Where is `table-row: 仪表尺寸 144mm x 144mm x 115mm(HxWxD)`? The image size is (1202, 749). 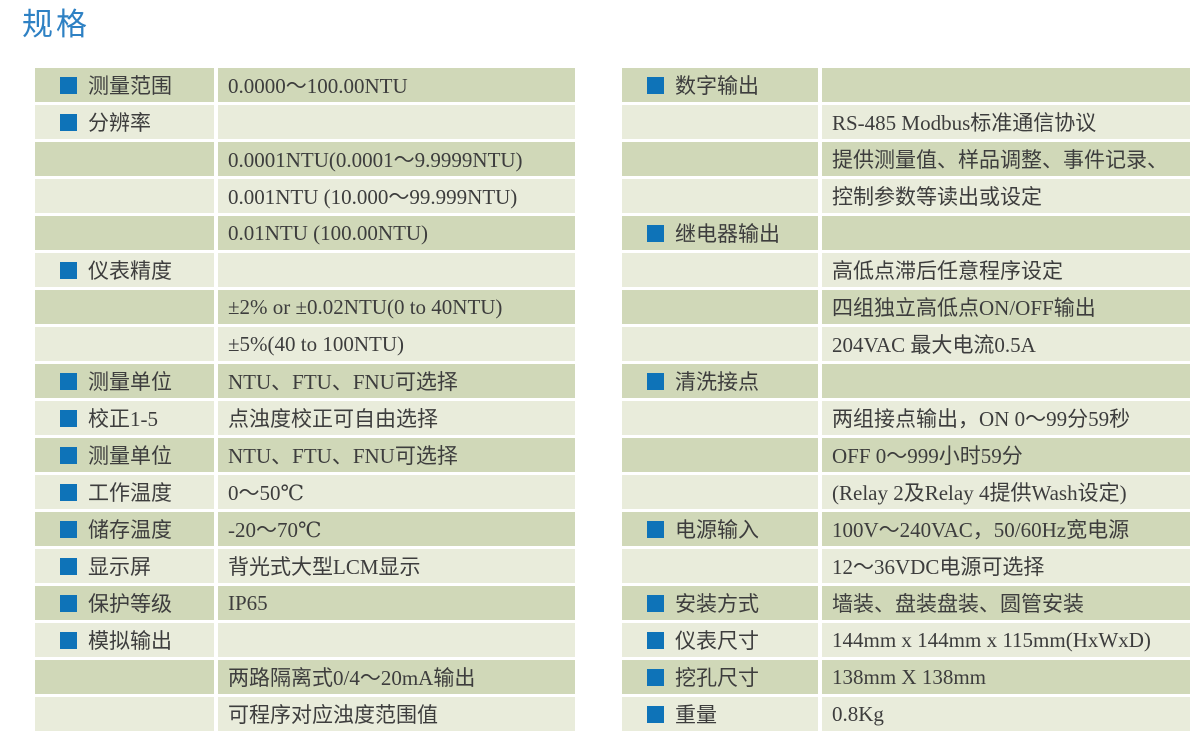
table-row: 仪表尺寸 144mm x 144mm x 115mm(HxWxD) is located at coordinates (906, 640).